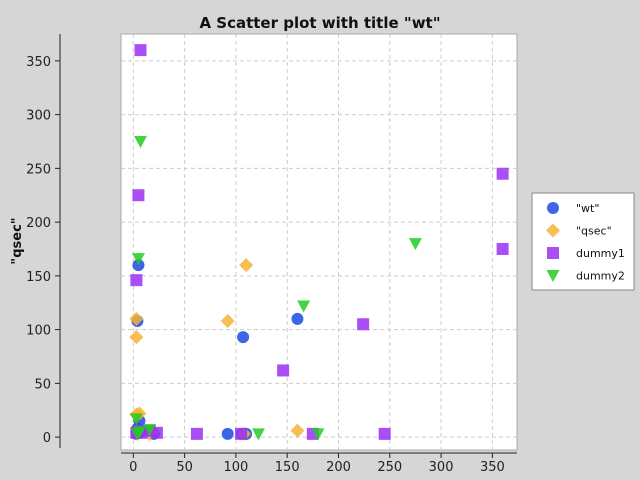  I want to click on chart-title: A Scatter plot with title "wt", so click(319, 23).